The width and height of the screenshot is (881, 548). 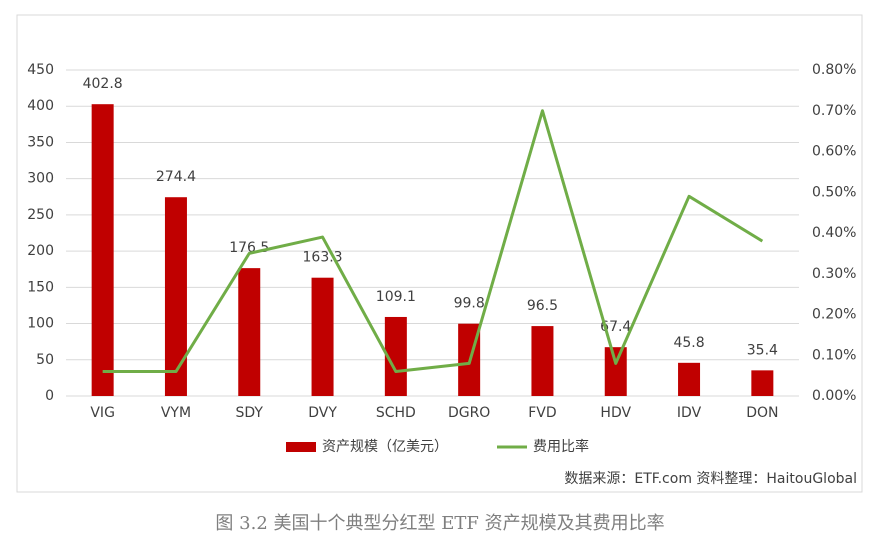 What do you see at coordinates (103, 84) in the screenshot?
I see `data-label: 402.8` at bounding box center [103, 84].